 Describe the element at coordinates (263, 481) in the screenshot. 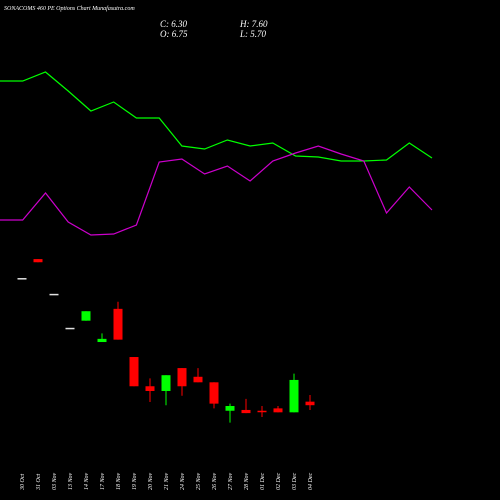

I see `x-tick-label: 01 Dec` at that location.